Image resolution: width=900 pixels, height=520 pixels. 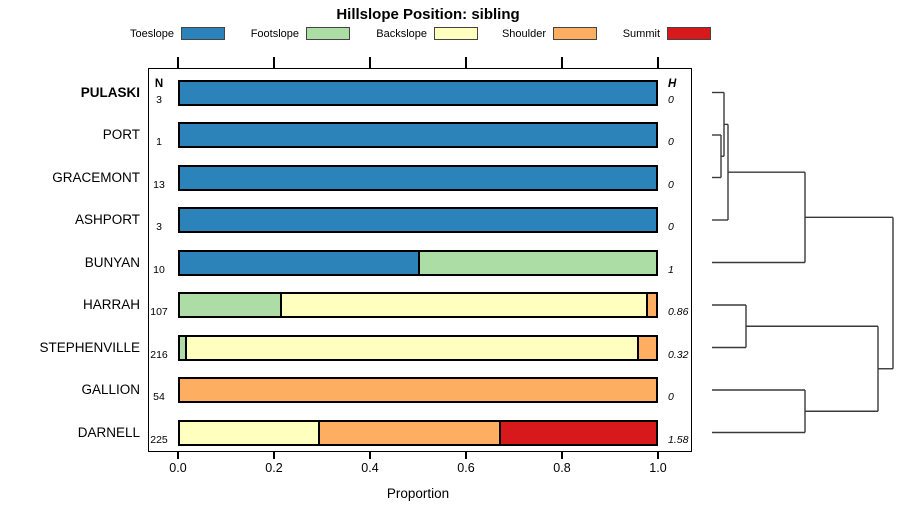 What do you see at coordinates (577, 432) in the screenshot?
I see `bar-segment-summit` at bounding box center [577, 432].